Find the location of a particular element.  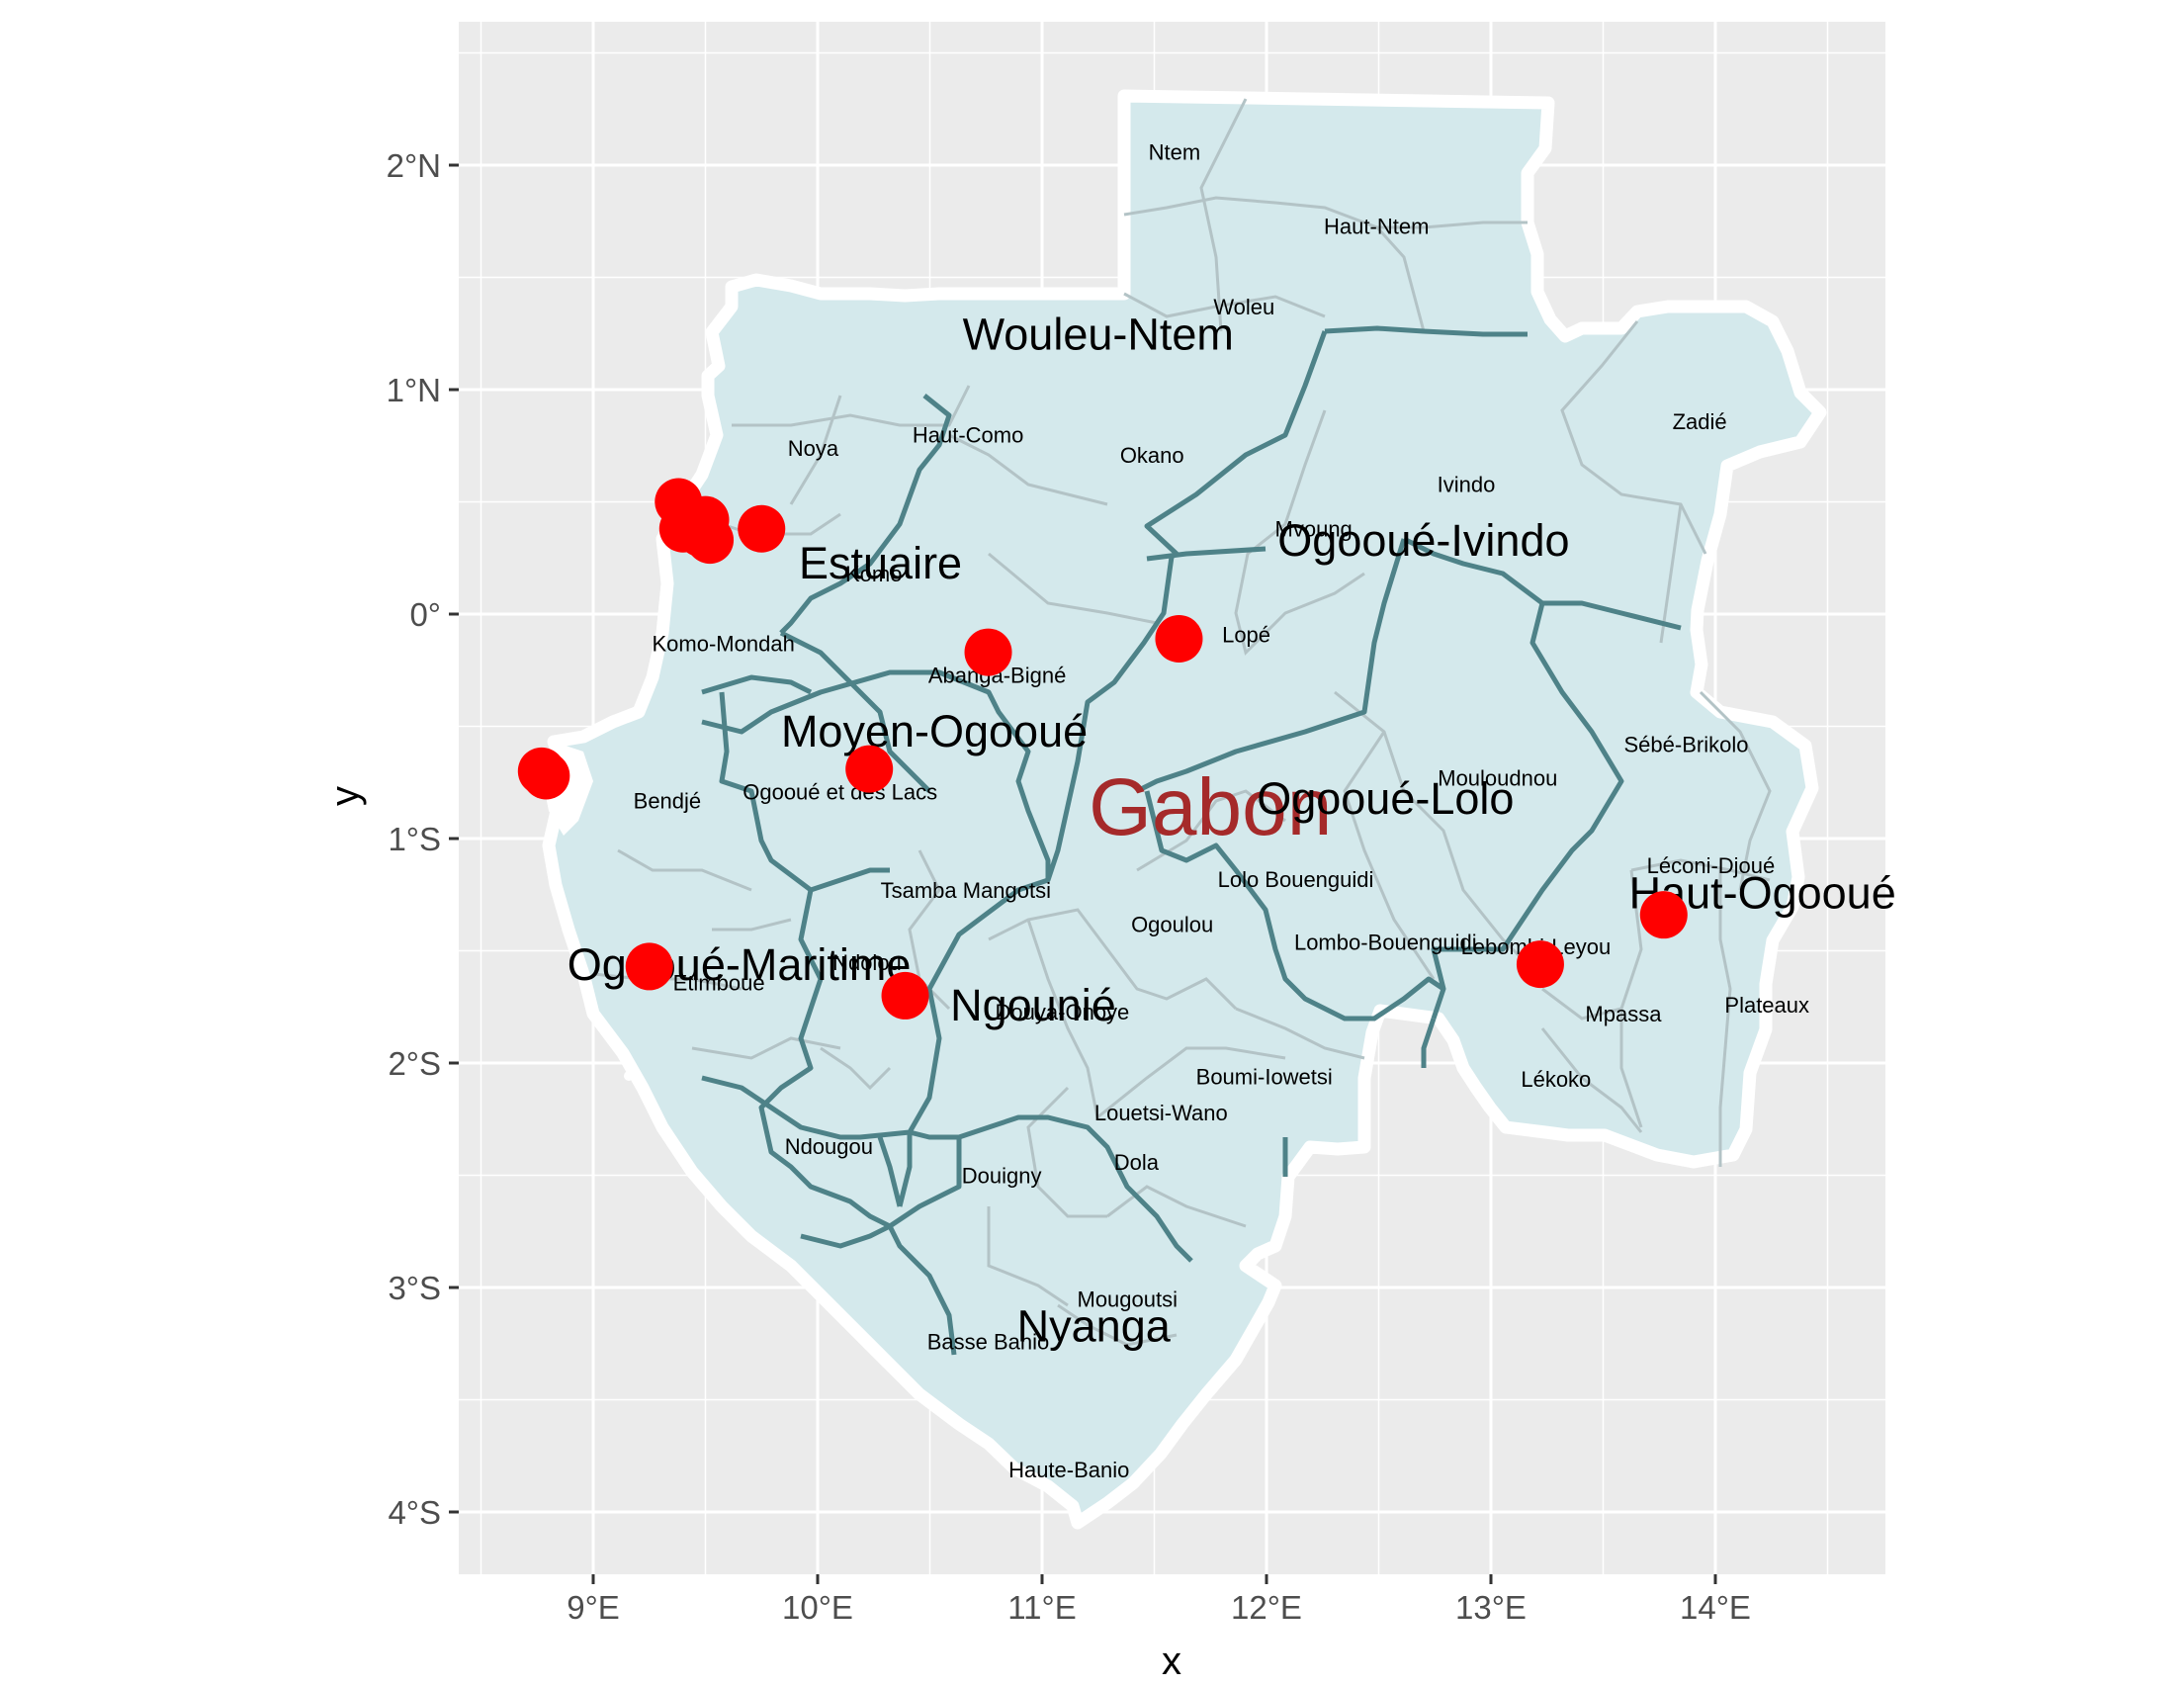

province-label: Wouleu-Ntem is located at coordinates (1098, 334).